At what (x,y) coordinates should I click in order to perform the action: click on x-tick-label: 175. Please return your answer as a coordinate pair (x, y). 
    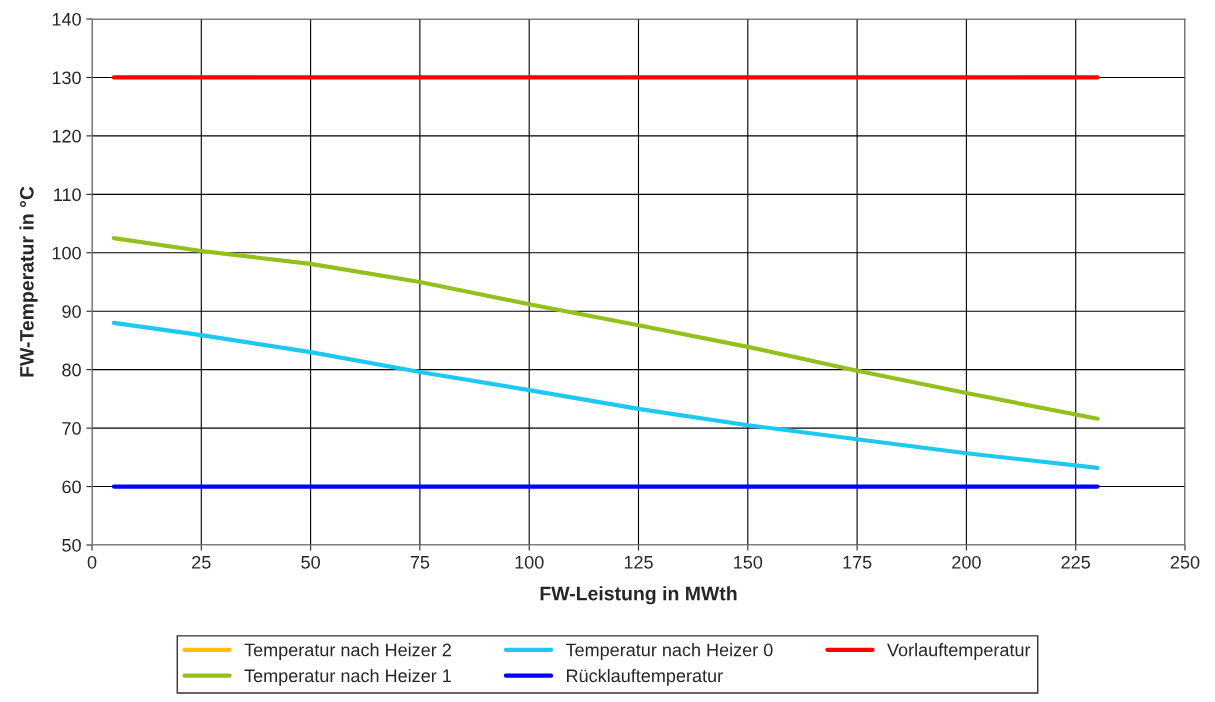
    Looking at the image, I should click on (857, 562).